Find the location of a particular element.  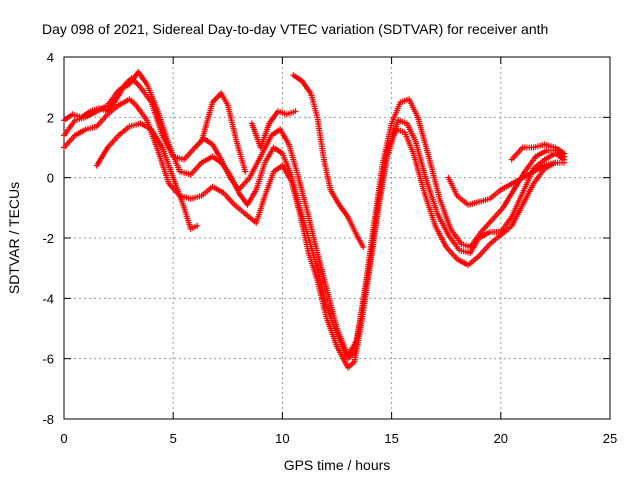

x-tick-label: 20 is located at coordinates (501, 438).